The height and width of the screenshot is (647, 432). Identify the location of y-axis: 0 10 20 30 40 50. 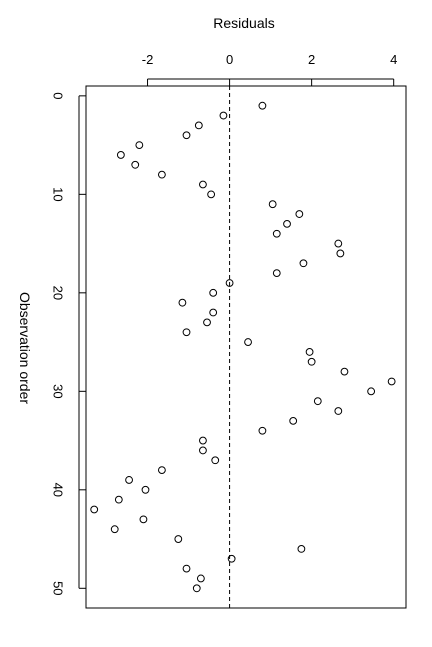
(68, 344).